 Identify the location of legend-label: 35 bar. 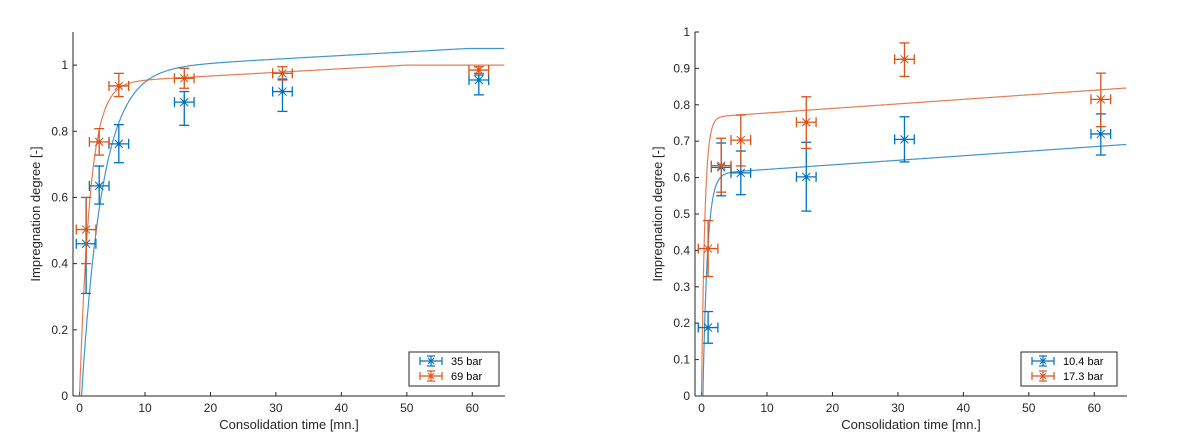
(467, 362).